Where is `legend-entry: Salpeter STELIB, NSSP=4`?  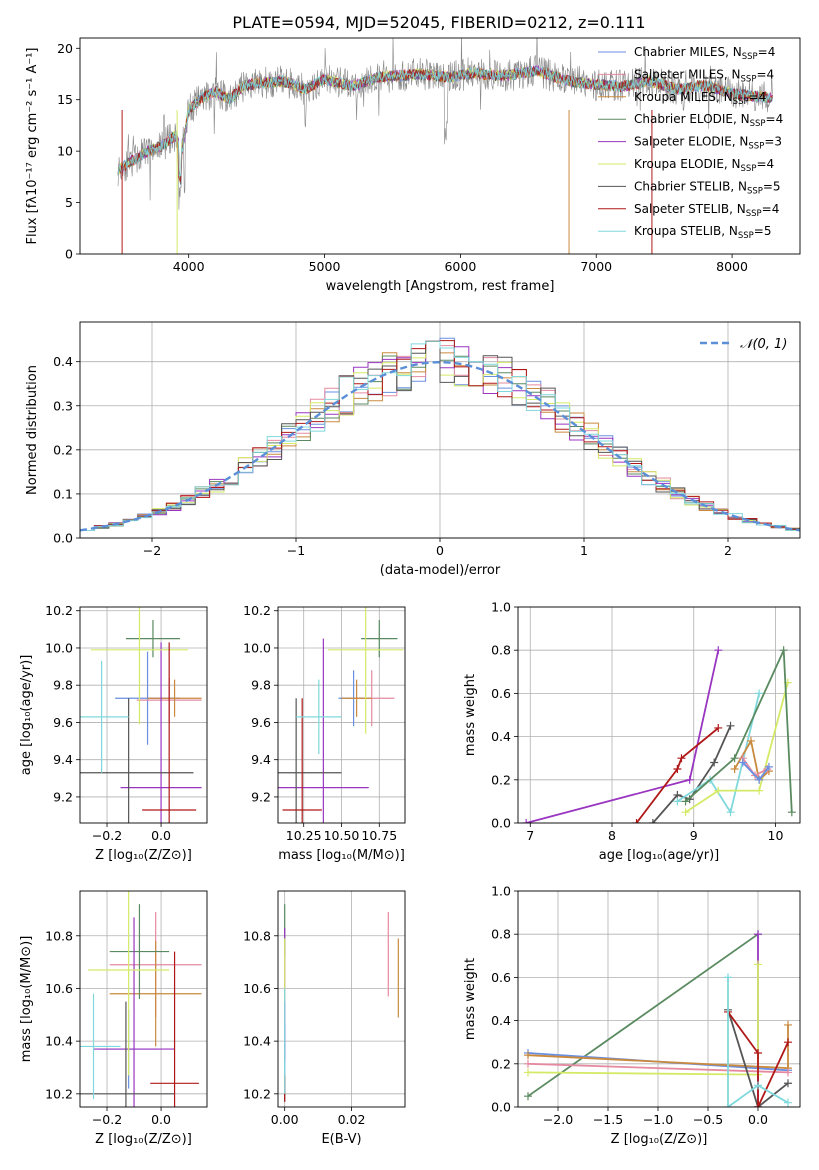 legend-entry: Salpeter STELIB, NSSP=4 is located at coordinates (706, 210).